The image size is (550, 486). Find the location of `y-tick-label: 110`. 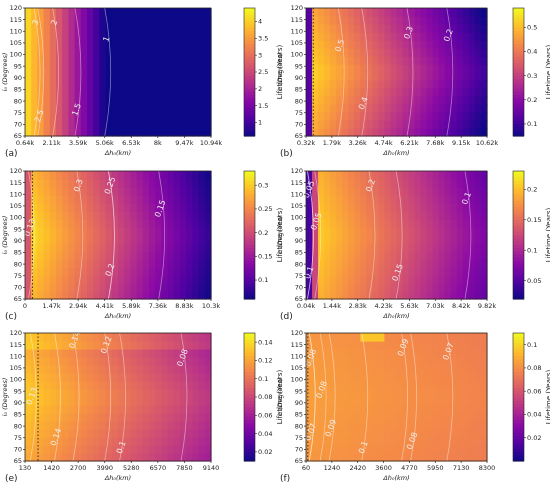

y-tick-label: 110 is located at coordinates (297, 356).